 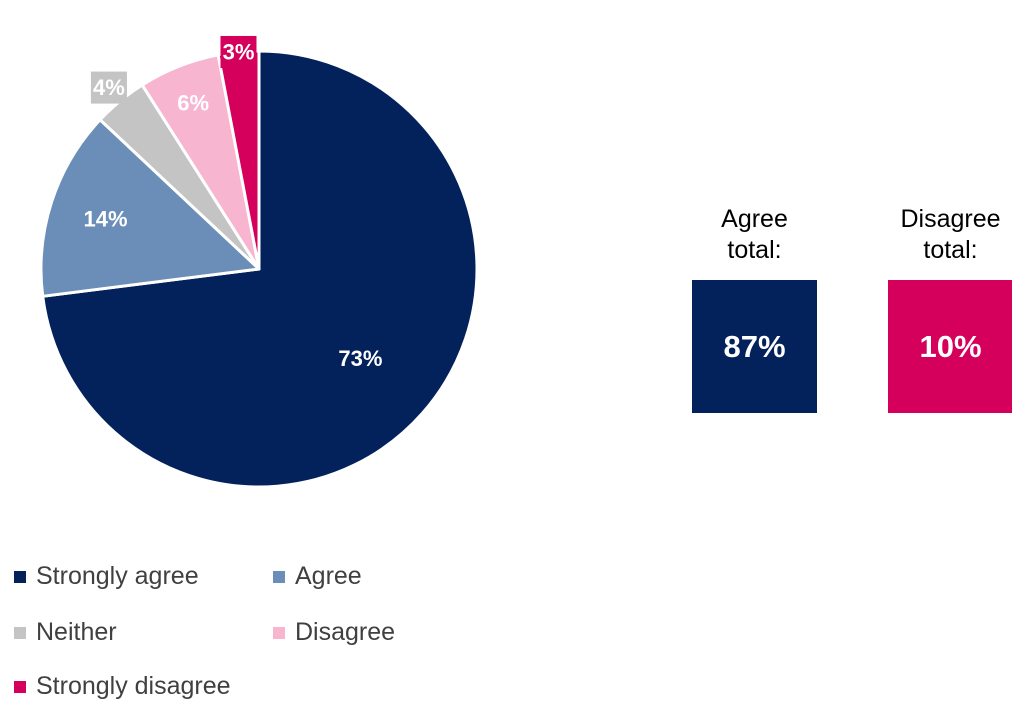 What do you see at coordinates (328, 576) in the screenshot?
I see `legend-label-agree: Agree` at bounding box center [328, 576].